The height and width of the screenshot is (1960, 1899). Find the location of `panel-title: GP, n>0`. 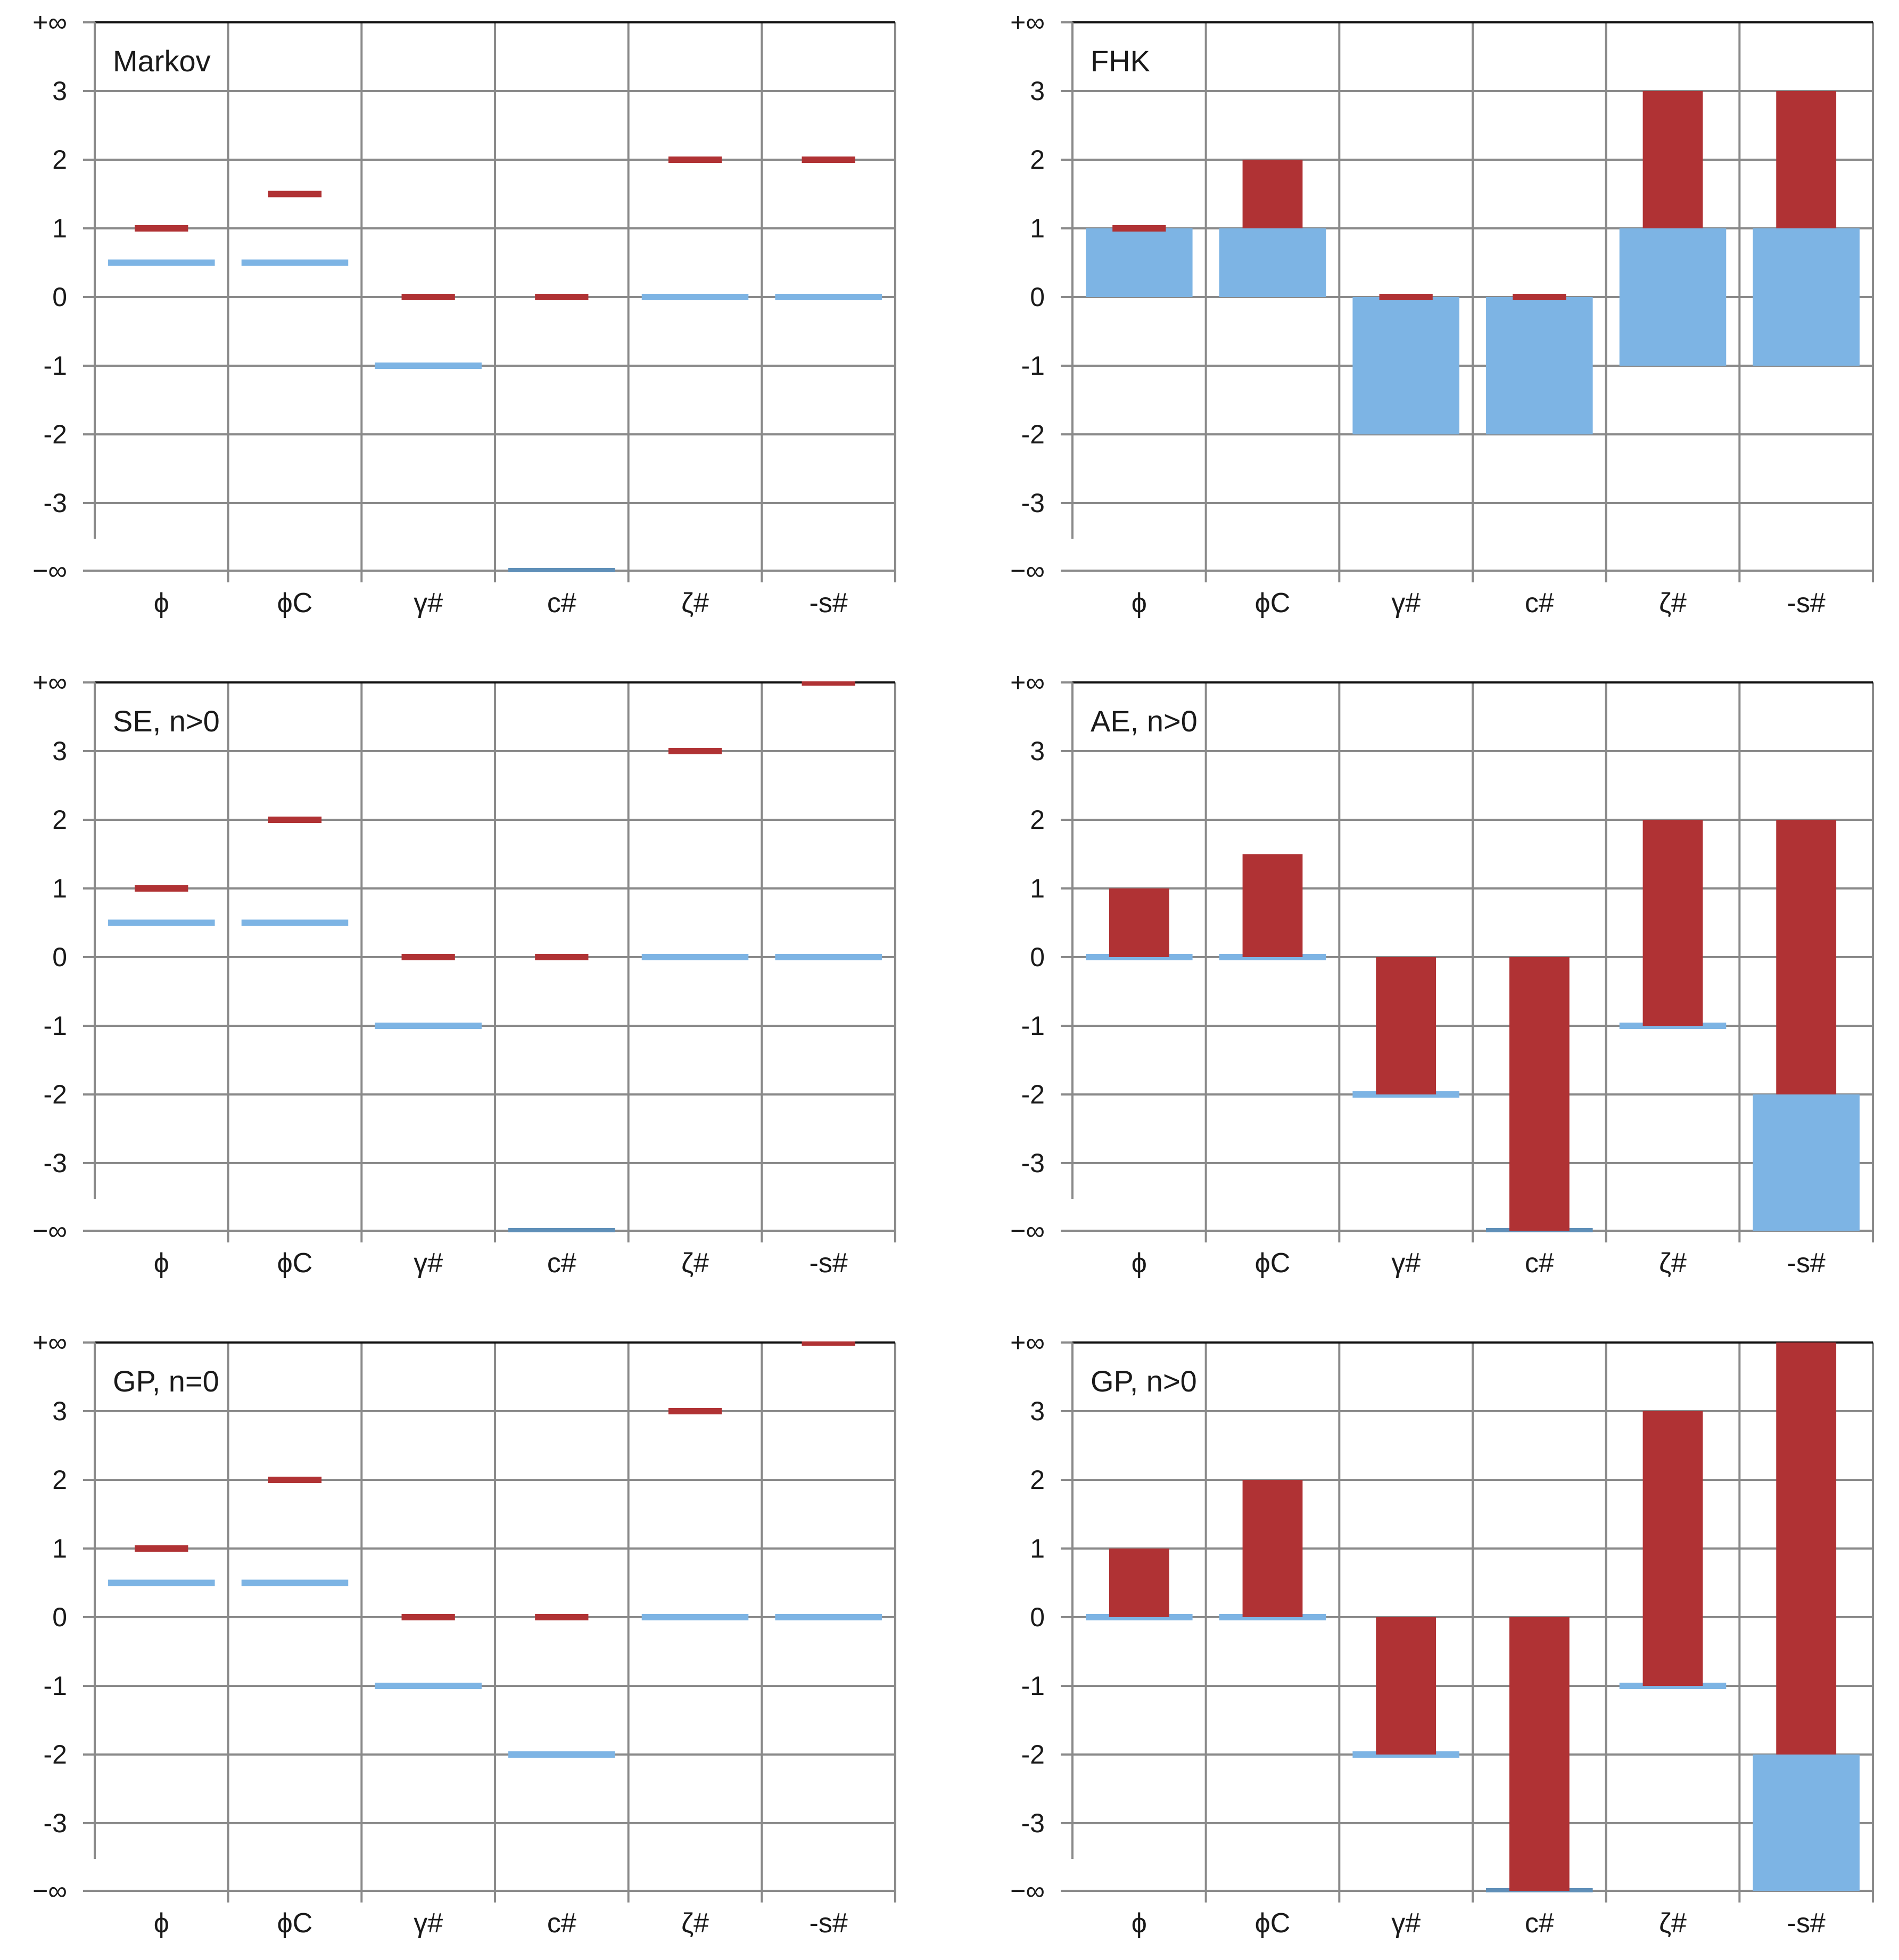

panel-title: GP, n>0 is located at coordinates (1144, 1381).